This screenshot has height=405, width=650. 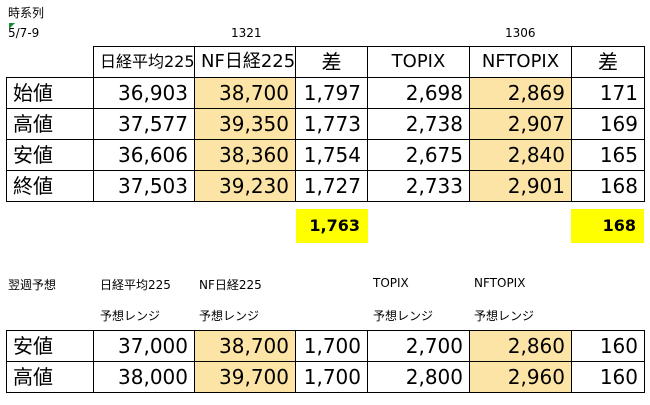 What do you see at coordinates (332, 226) in the screenshot?
I see `total-diff-nikkei: 1,763` at bounding box center [332, 226].